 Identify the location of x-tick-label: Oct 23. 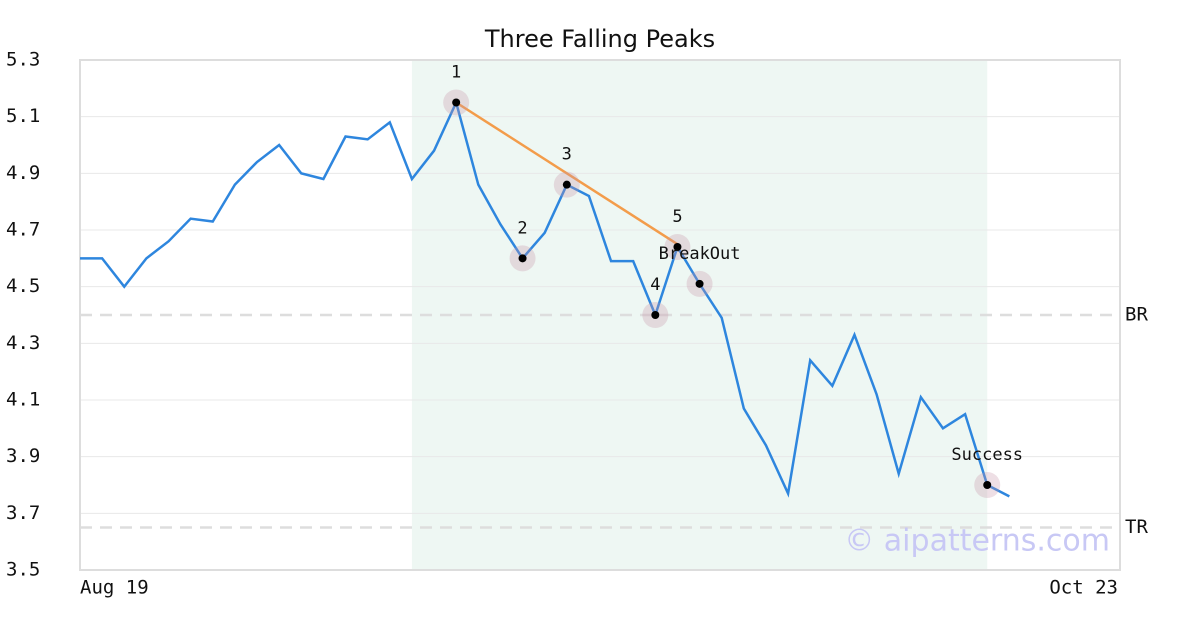
(1083, 588).